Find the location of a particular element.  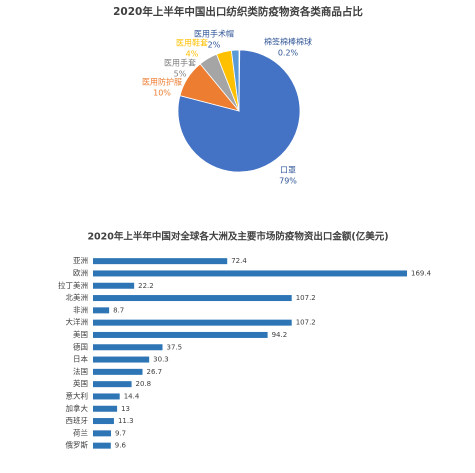

slice-label: 口罩 is located at coordinates (288, 170).